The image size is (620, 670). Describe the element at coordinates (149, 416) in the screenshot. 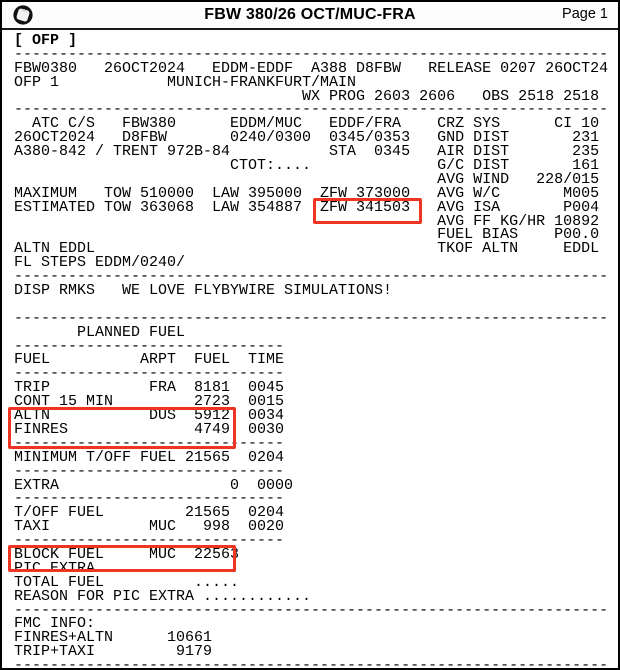

I see `ofp-line: ALTN DUS 5912 0034` at that location.